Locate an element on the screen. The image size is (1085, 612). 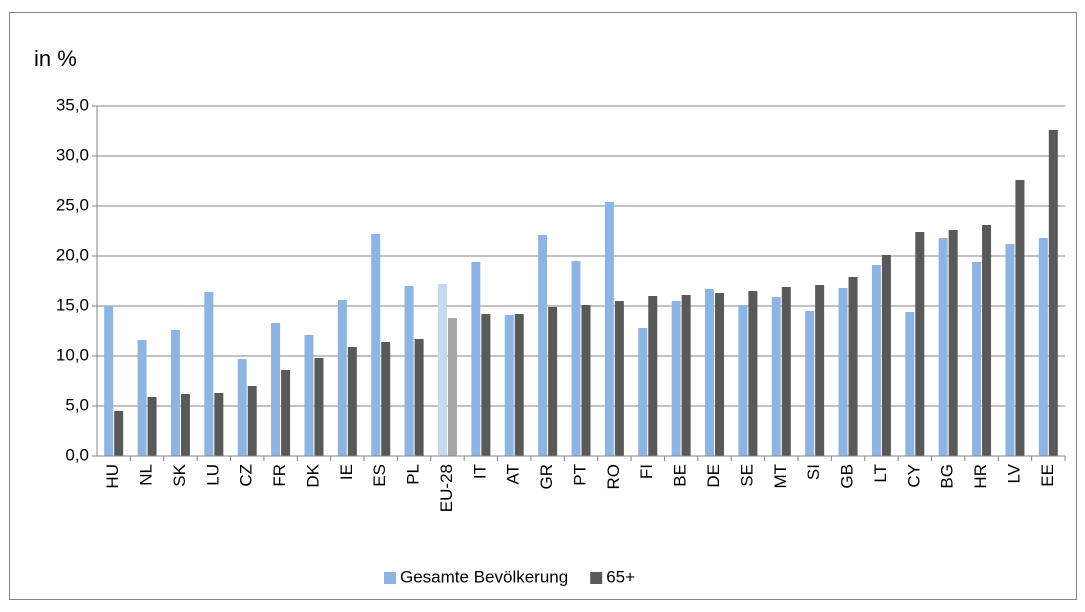
y-tick-label: 15,0 is located at coordinates (72, 304).